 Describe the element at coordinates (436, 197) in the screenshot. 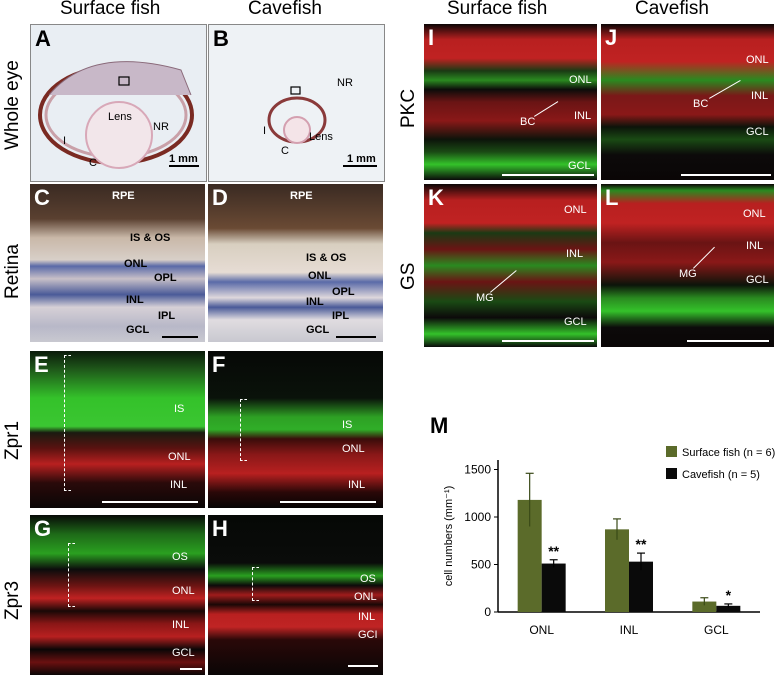

I see `panel-letter: K` at that location.